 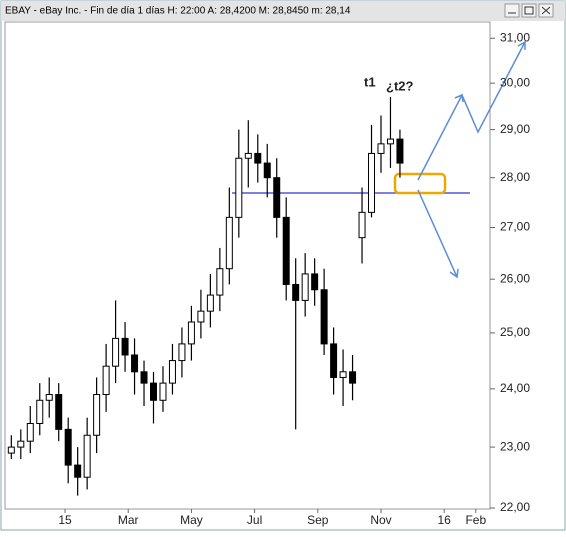 I want to click on y-tick-label: 23,00, so click(x=515, y=446).